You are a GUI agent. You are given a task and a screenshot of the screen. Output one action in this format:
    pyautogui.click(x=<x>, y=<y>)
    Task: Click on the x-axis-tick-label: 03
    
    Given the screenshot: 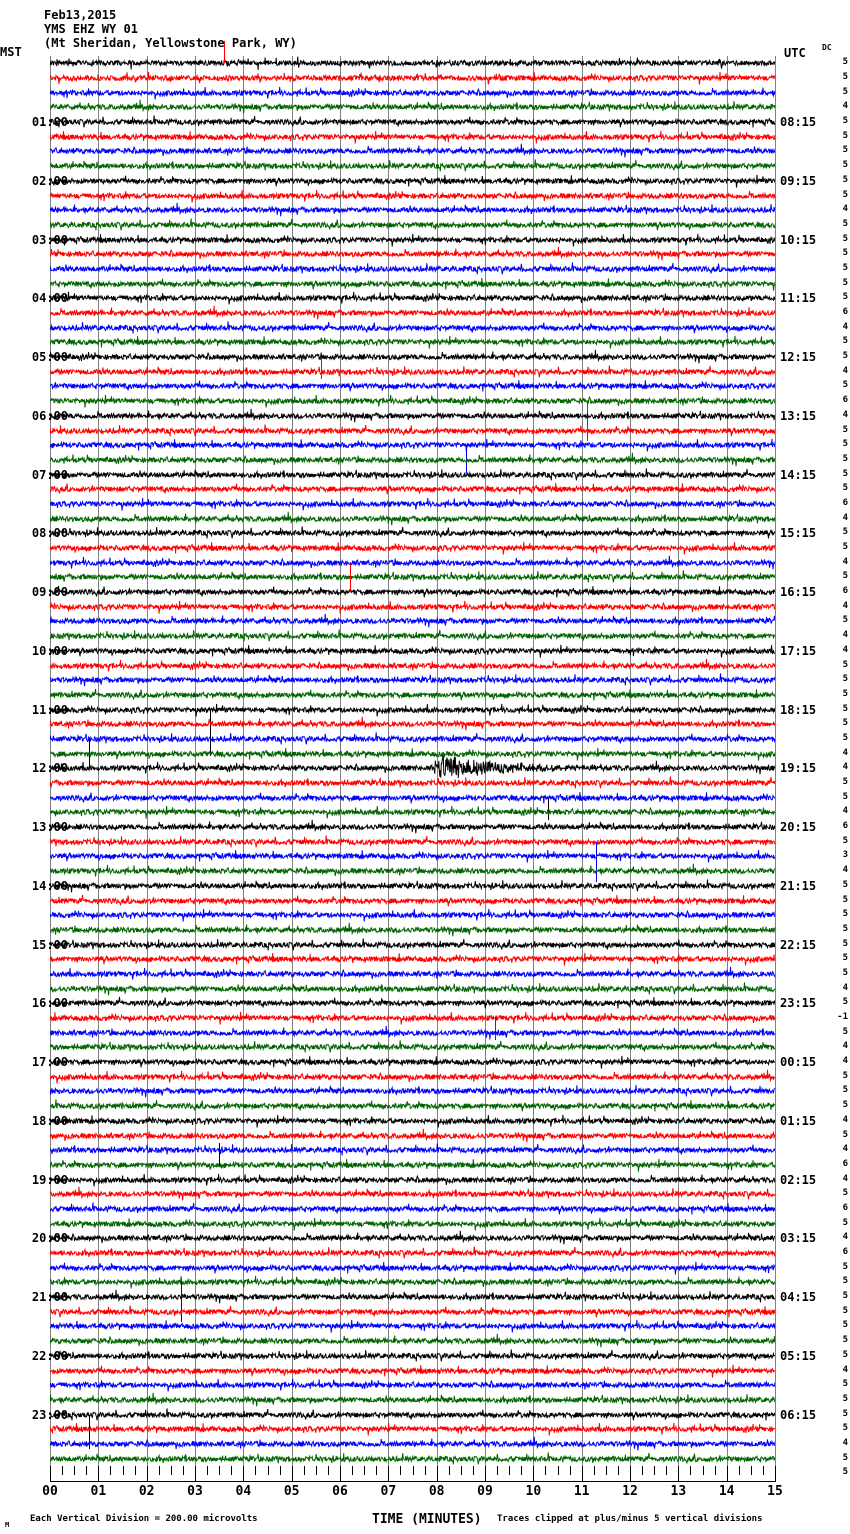 What is the action you would take?
    pyautogui.click(x=195, y=1491)
    